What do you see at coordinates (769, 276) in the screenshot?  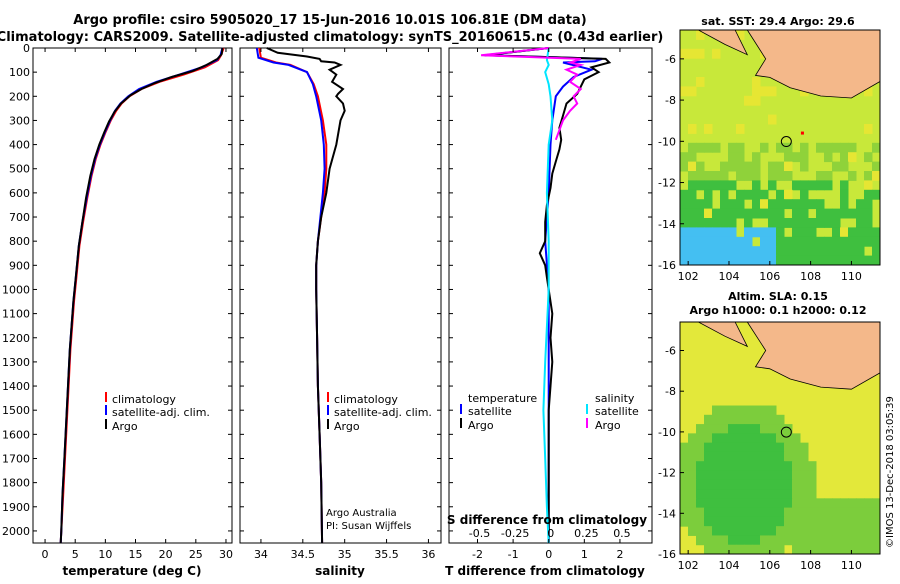 I see `map-x-tick-label: 106` at bounding box center [769, 276].